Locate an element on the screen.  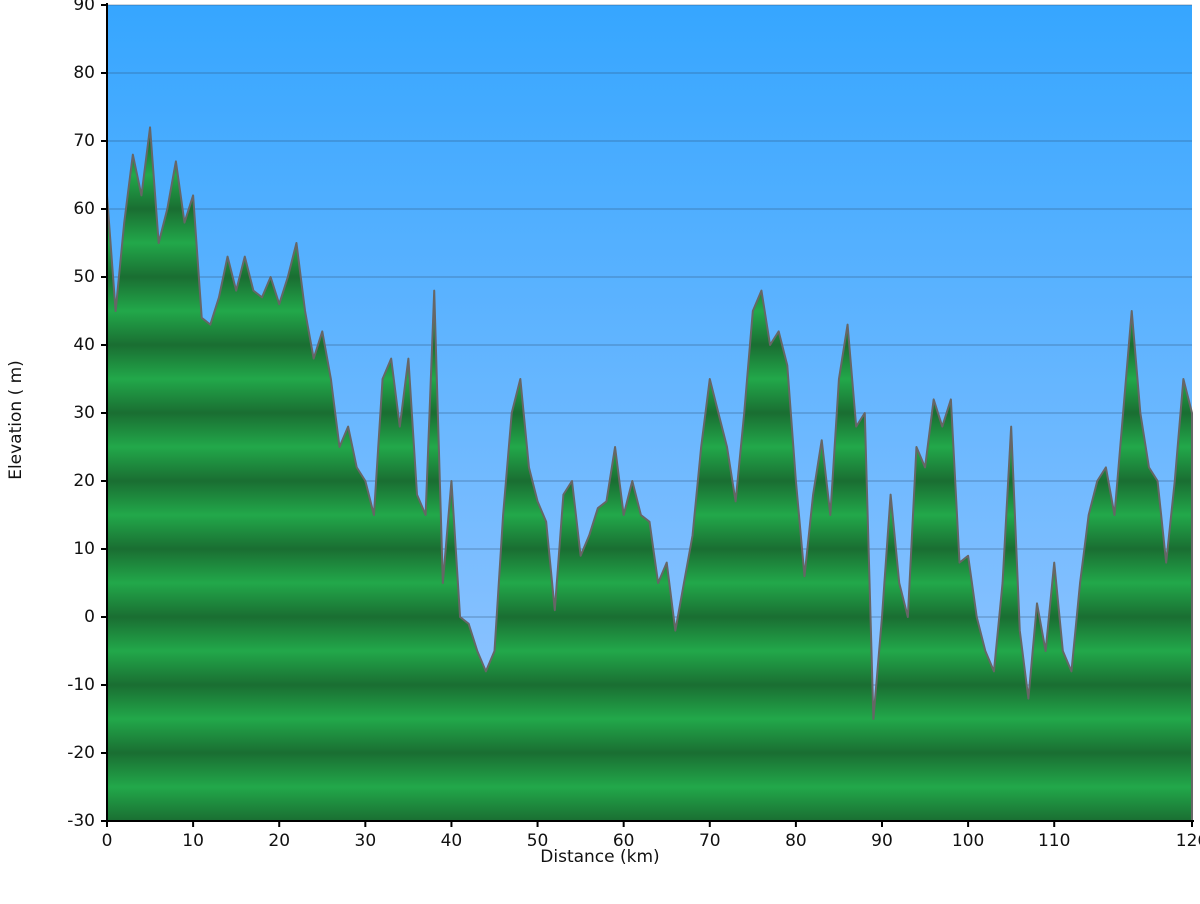
y-tick-label: 90 is located at coordinates (84, 7).